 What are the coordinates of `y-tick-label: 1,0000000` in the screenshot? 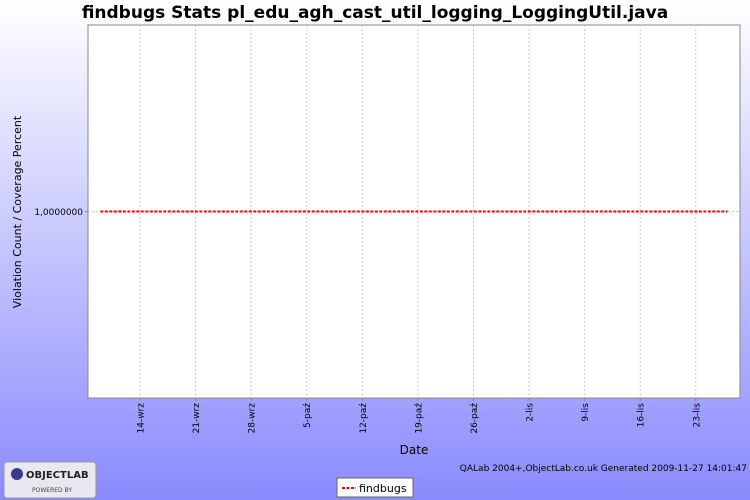 It's located at (58, 213).